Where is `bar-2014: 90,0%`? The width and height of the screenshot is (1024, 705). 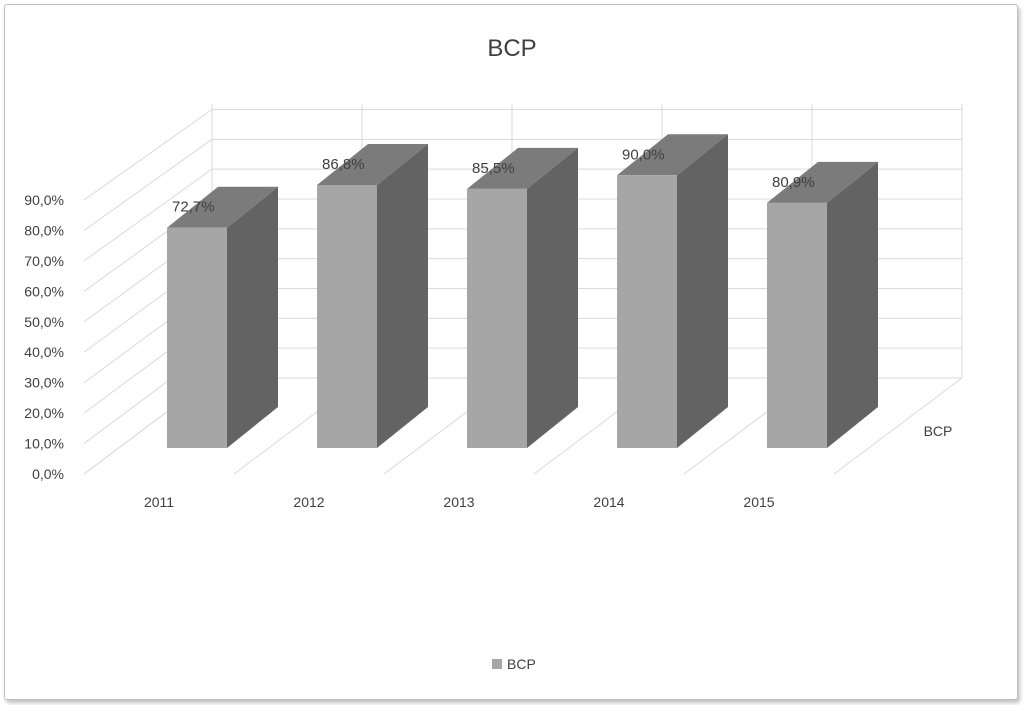 bar-2014: 90,0% is located at coordinates (672, 291).